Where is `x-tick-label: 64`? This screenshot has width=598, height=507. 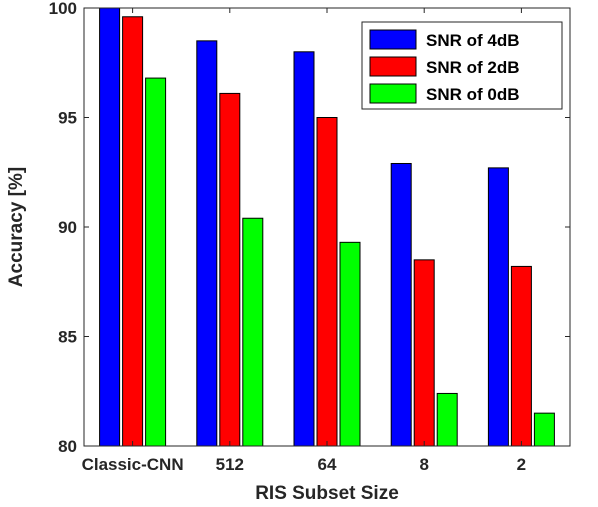 x-tick-label: 64 is located at coordinates (327, 464).